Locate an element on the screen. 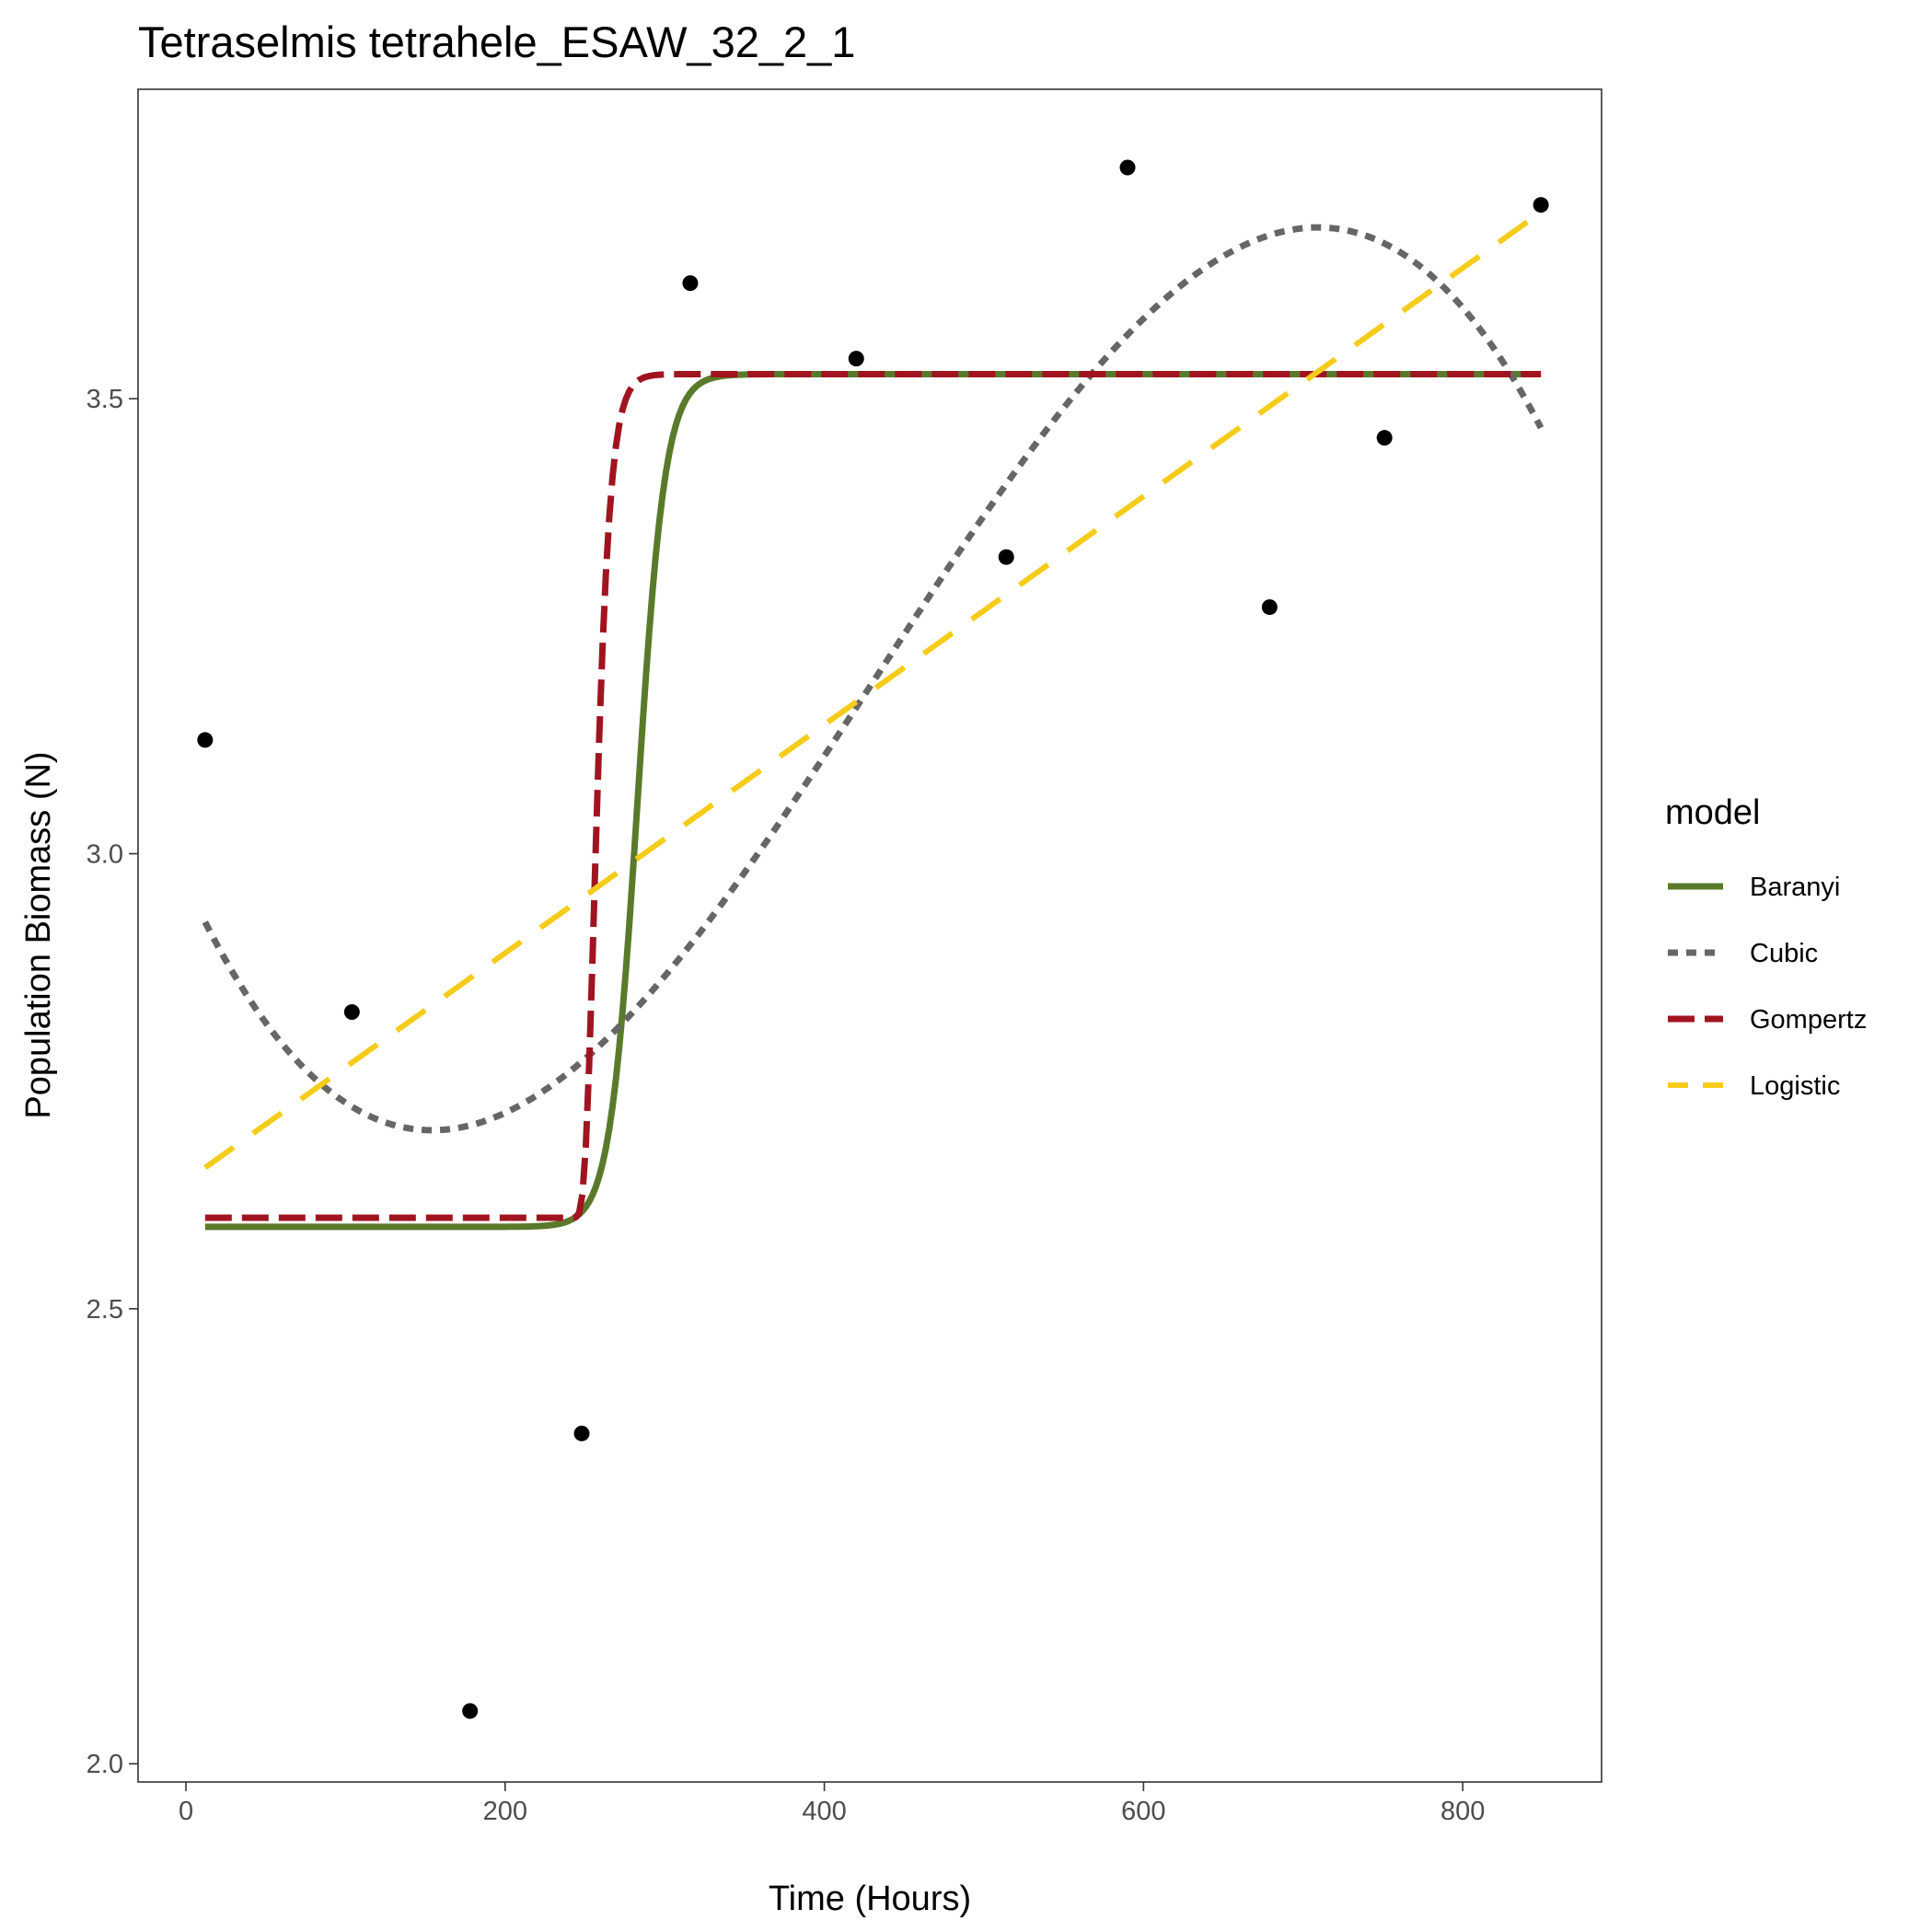 The width and height of the screenshot is (1932, 1932). legend-label-gompertz: Gompertz is located at coordinates (1809, 1020).